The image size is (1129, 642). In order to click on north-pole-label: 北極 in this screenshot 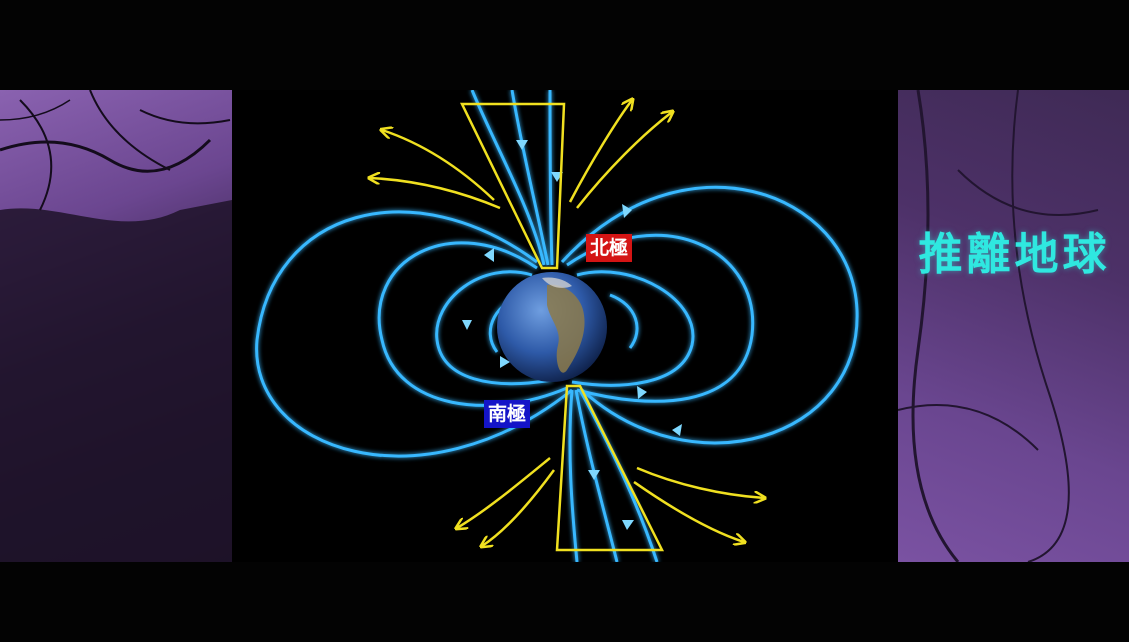, I will do `click(609, 248)`.